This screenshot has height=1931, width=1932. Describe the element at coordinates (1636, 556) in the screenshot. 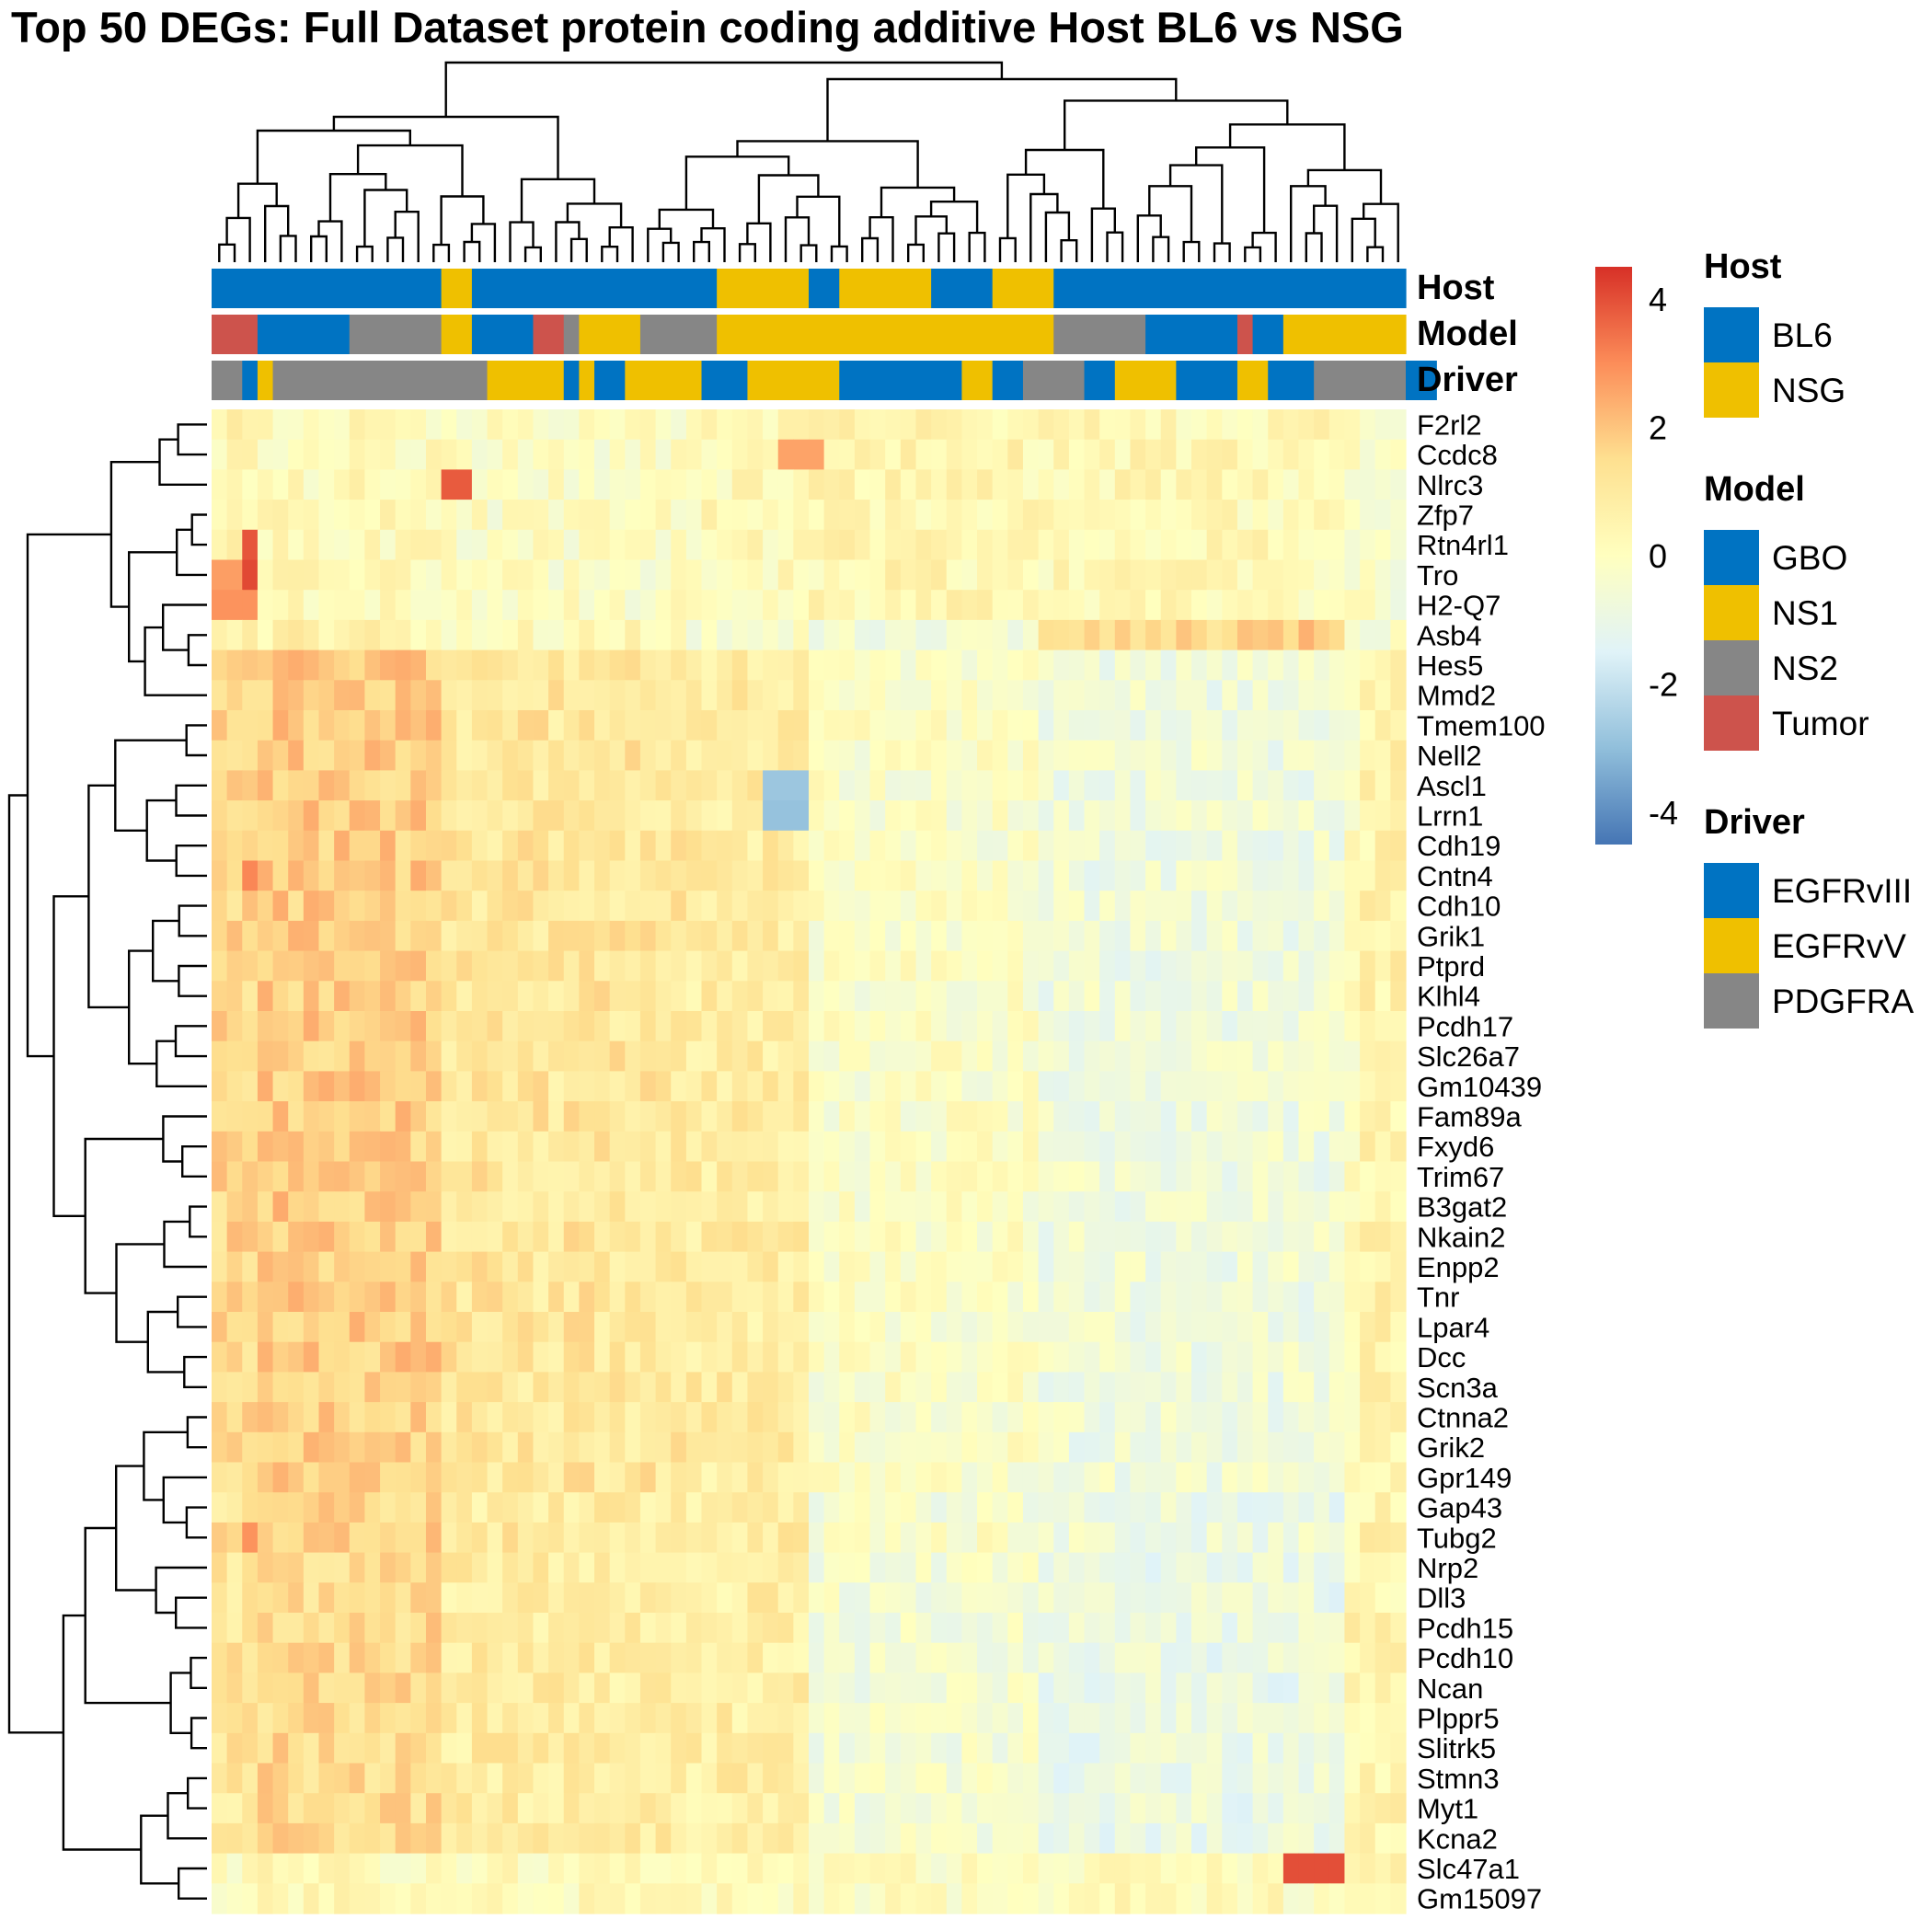

I see `colorbar-legend: 420-2-4` at that location.